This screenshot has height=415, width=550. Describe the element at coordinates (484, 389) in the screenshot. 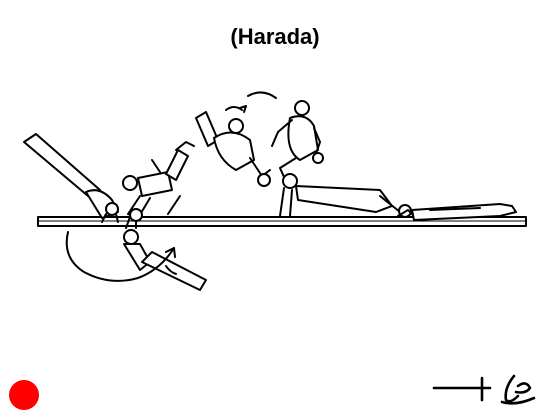

I see `skill-symbol-icon` at that location.